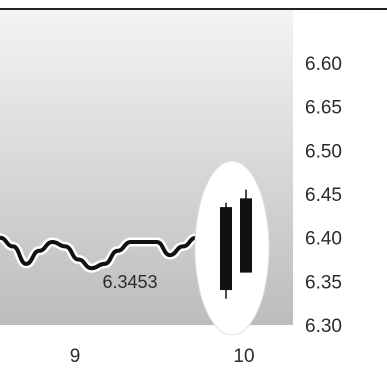  I want to click on candlestick-group, so click(236, 244).